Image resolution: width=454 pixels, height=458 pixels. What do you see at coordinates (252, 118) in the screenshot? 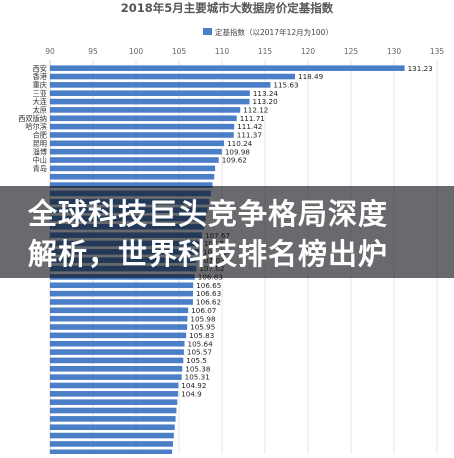
I see `data-label: 111.71` at bounding box center [252, 118].